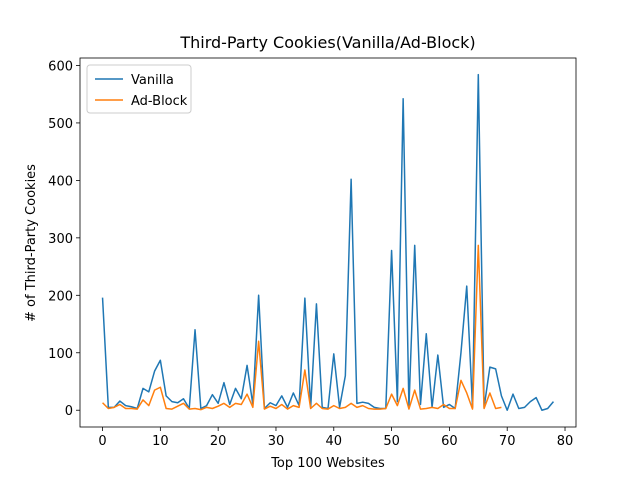 This screenshot has width=640, height=480. I want to click on x-tick-label: 50, so click(391, 441).